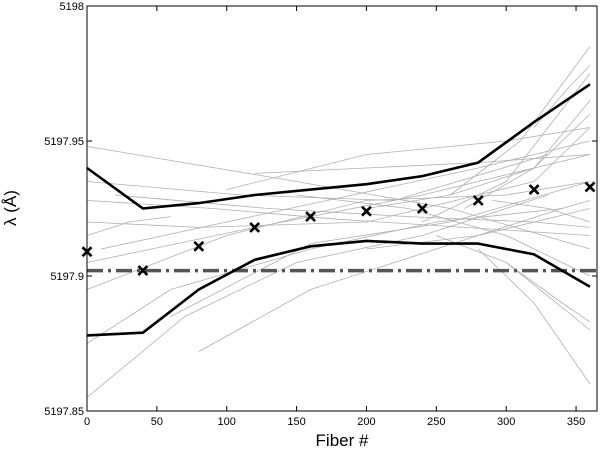 The image size is (600, 453). I want to click on y-tick-label-2: 5197.95, so click(64, 142).